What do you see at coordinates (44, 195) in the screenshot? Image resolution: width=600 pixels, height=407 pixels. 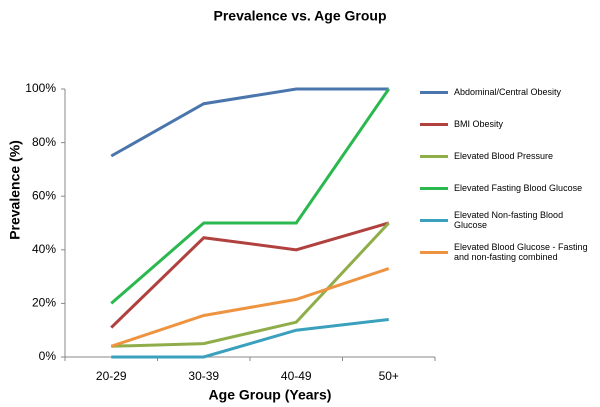 I see `y-tick-label: 60%` at bounding box center [44, 195].